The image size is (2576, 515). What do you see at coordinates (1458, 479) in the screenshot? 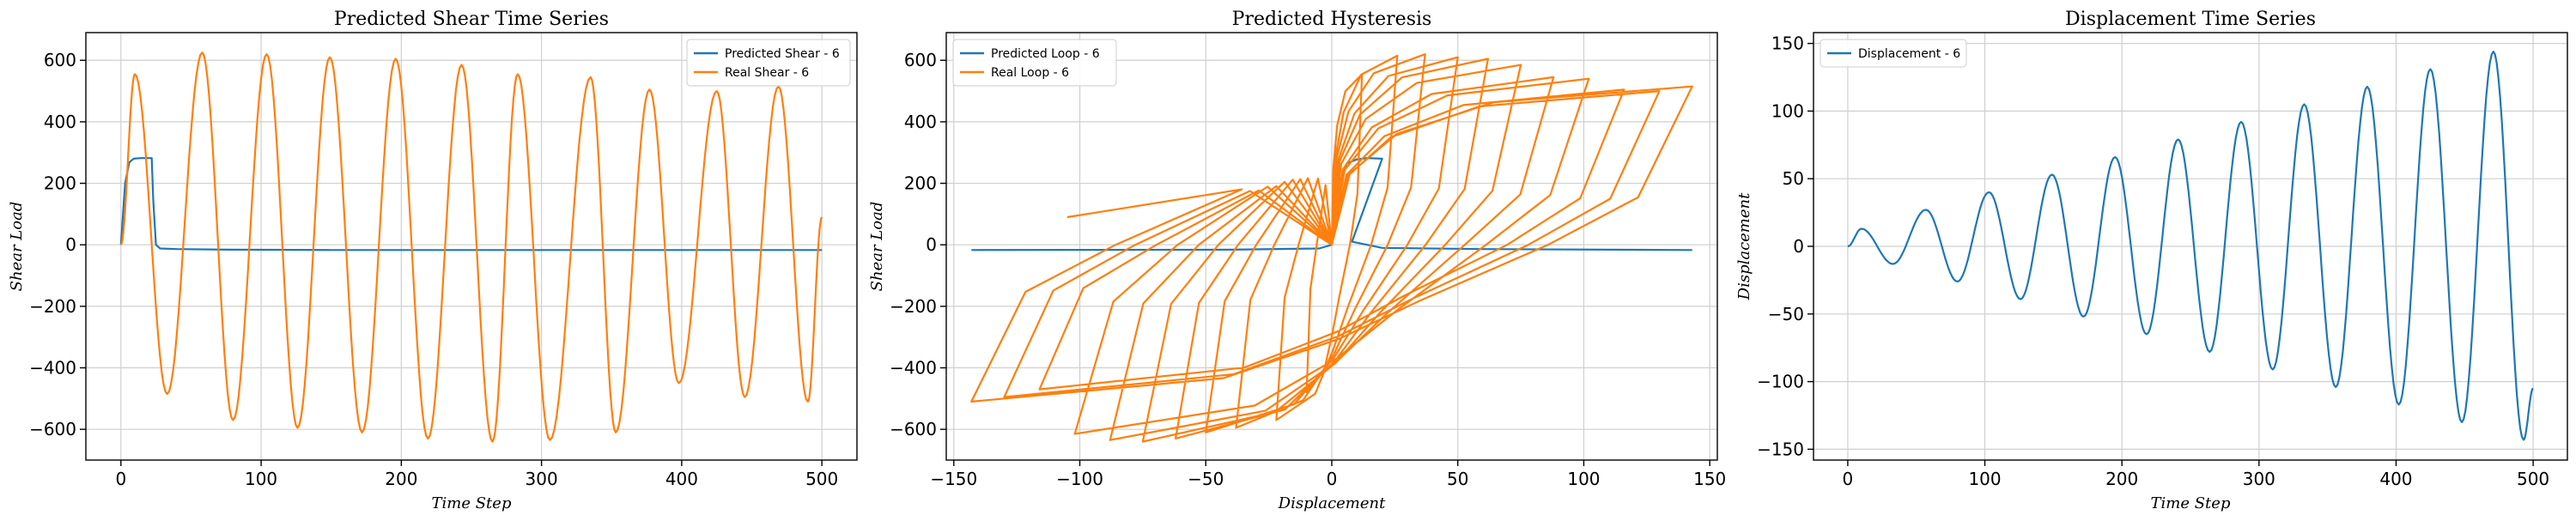
I see `x-tick-label: 50` at bounding box center [1458, 479].